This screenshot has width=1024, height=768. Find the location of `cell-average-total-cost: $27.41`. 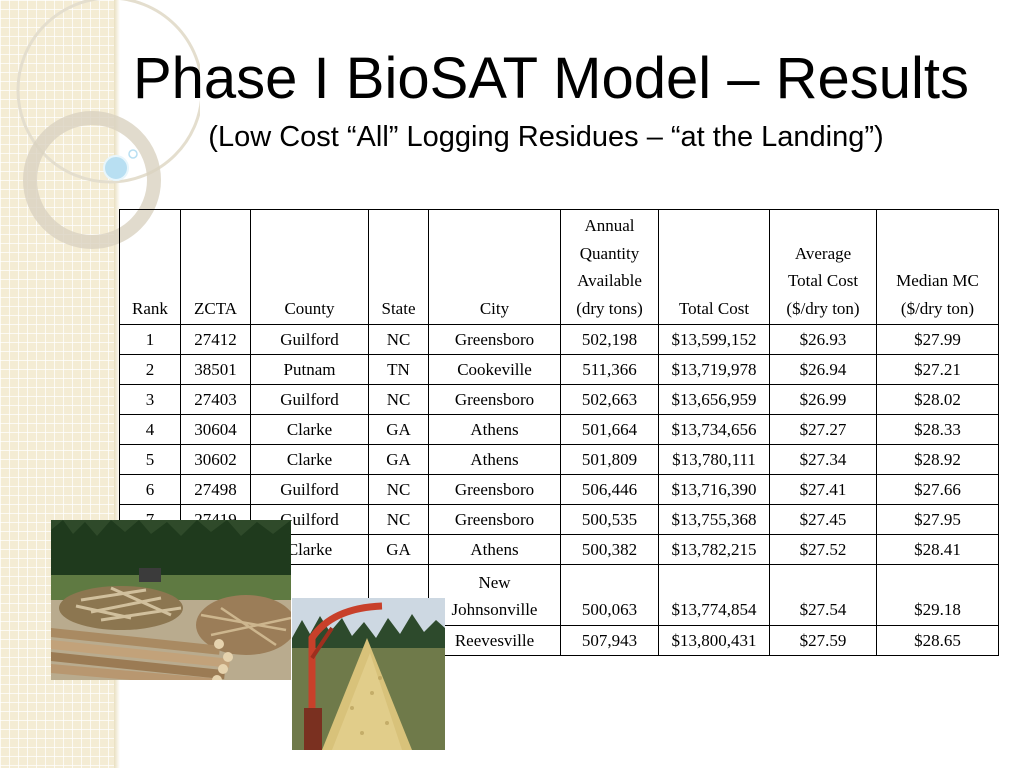

cell-average-total-cost: $27.41 is located at coordinates (823, 489).